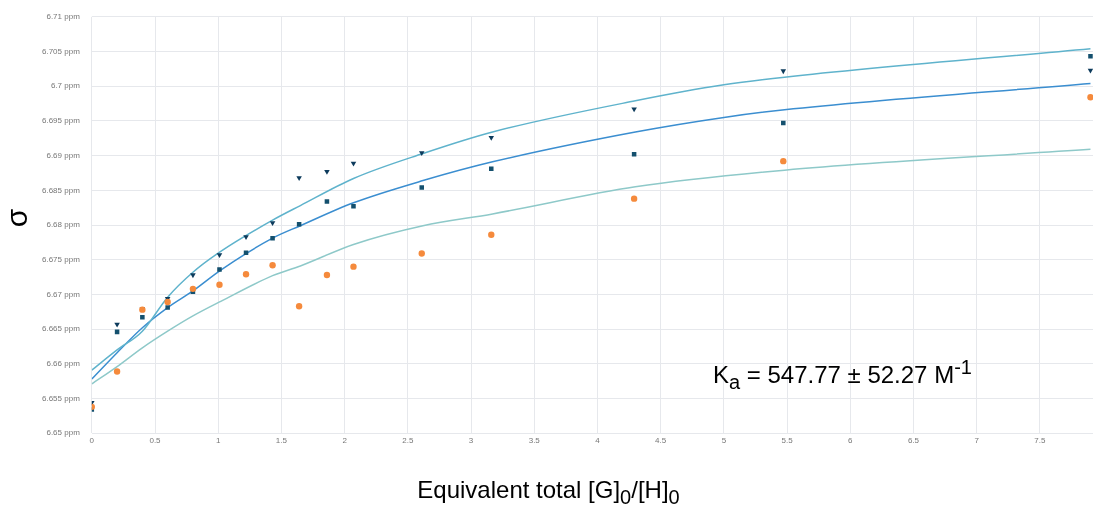  I want to click on y-tick-label: 6.665 ppm, so click(61, 329).